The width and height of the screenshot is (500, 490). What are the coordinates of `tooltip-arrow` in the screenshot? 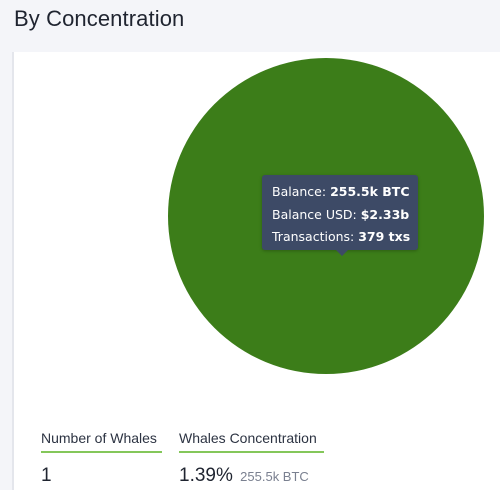 It's located at (342, 253).